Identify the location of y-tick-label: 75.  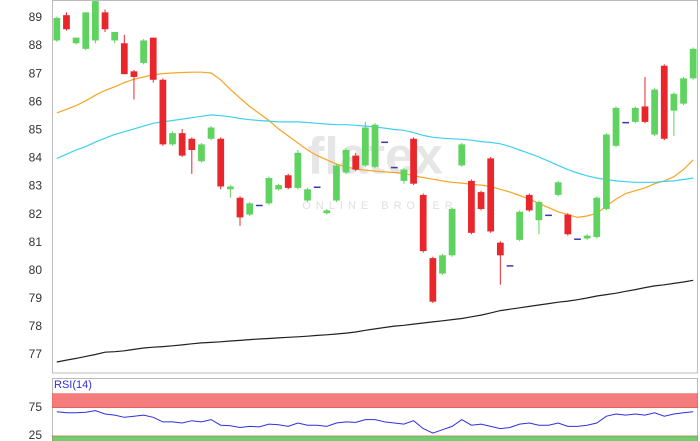
(36, 407).